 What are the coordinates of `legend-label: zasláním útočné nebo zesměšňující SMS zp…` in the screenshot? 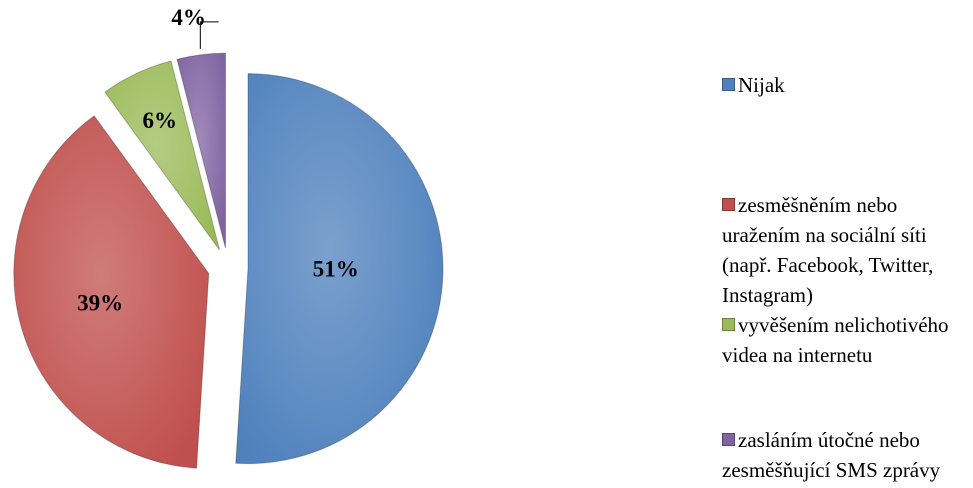 It's located at (831, 455).